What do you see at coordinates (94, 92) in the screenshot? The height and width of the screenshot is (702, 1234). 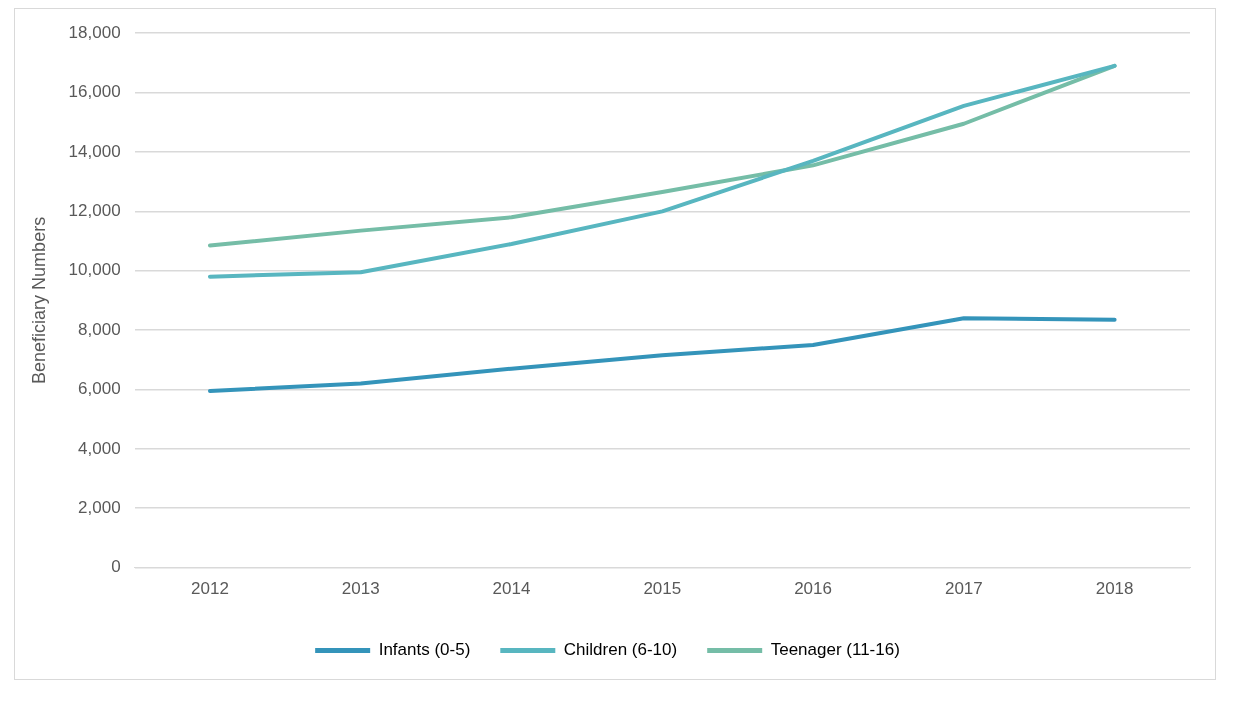 I see `y-tick-label: 16,000` at bounding box center [94, 92].